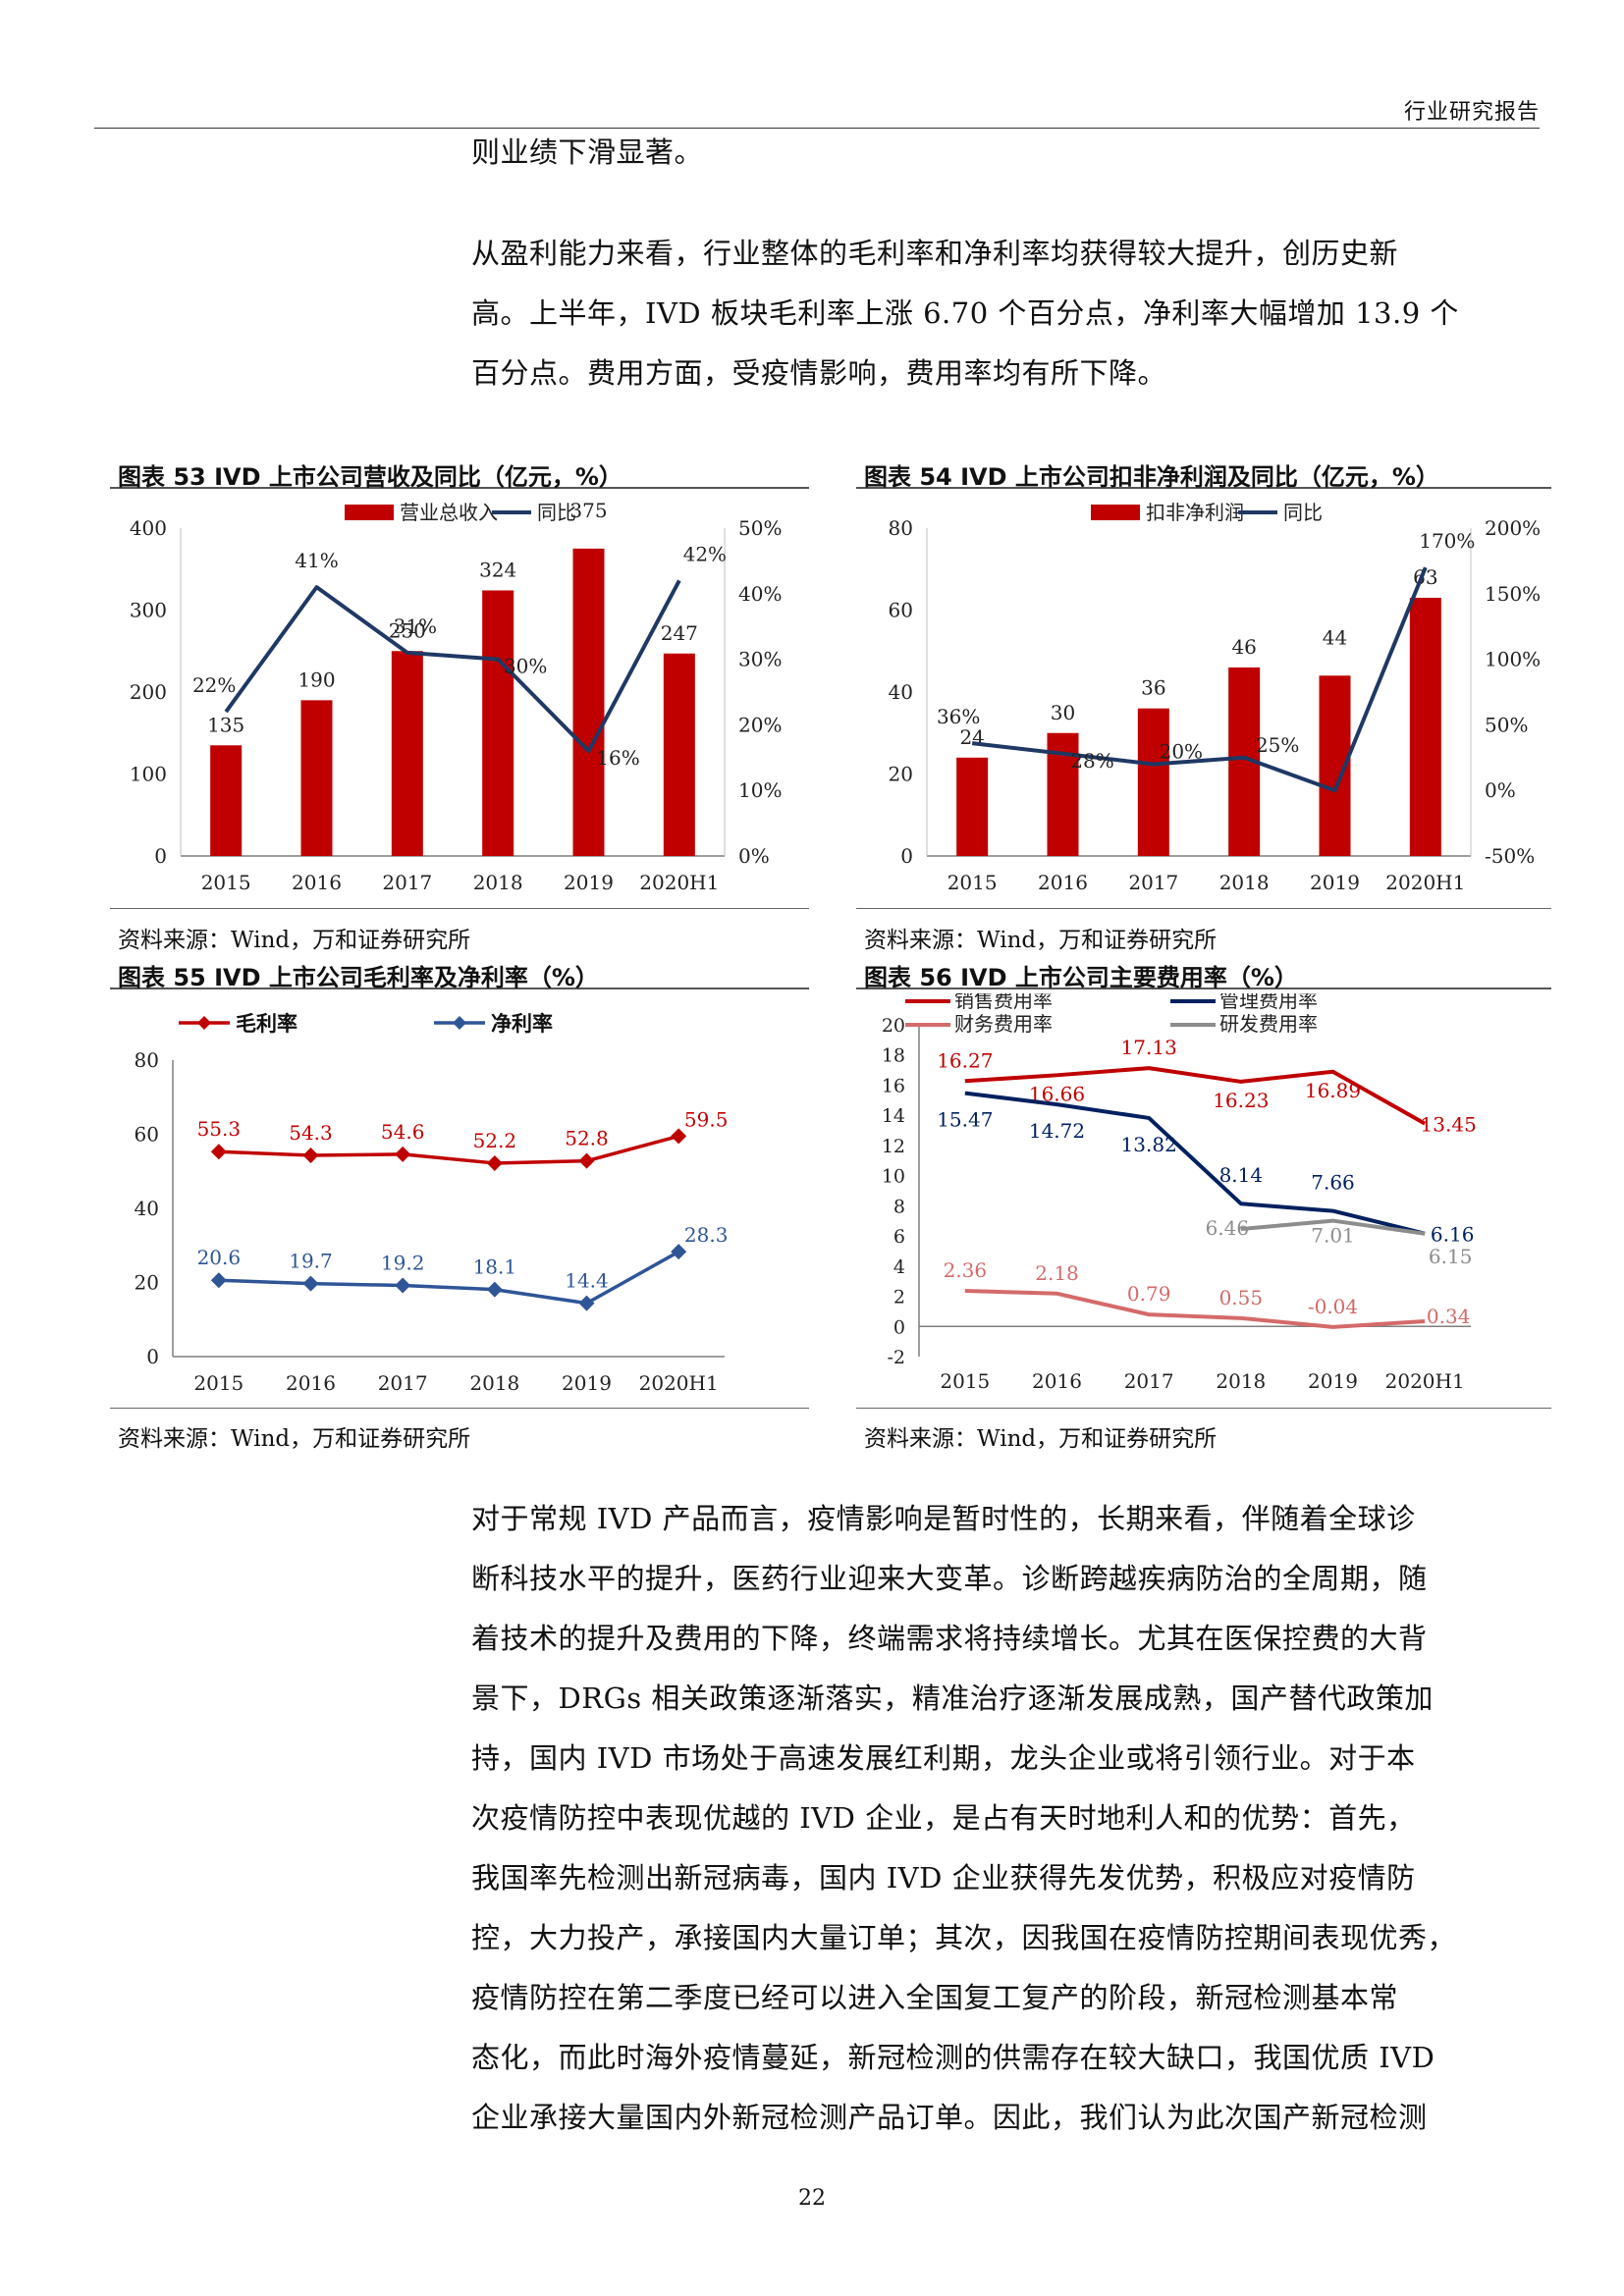 The width and height of the screenshot is (1624, 2296). Describe the element at coordinates (1268, 1024) in the screenshot. I see `legend-label: 研发费用率` at that location.